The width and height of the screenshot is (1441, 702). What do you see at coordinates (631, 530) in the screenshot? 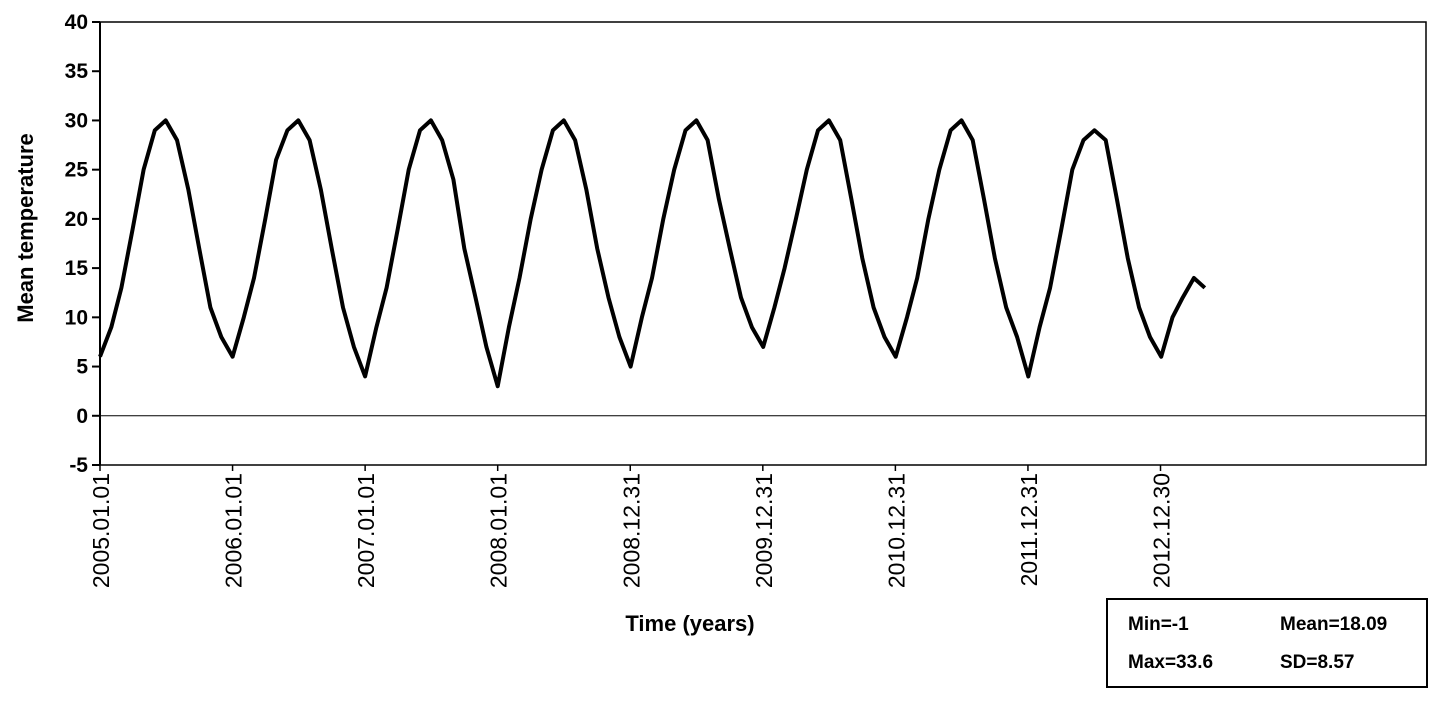
I see `x-tick-label: 2008.12.31` at bounding box center [631, 530].